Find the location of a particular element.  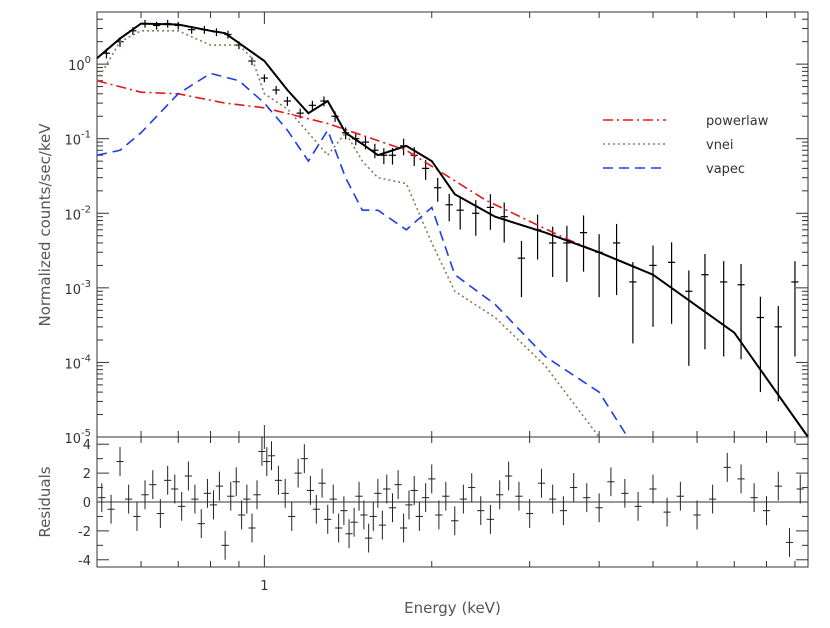

x-tick-label: 1 is located at coordinates (264, 586).